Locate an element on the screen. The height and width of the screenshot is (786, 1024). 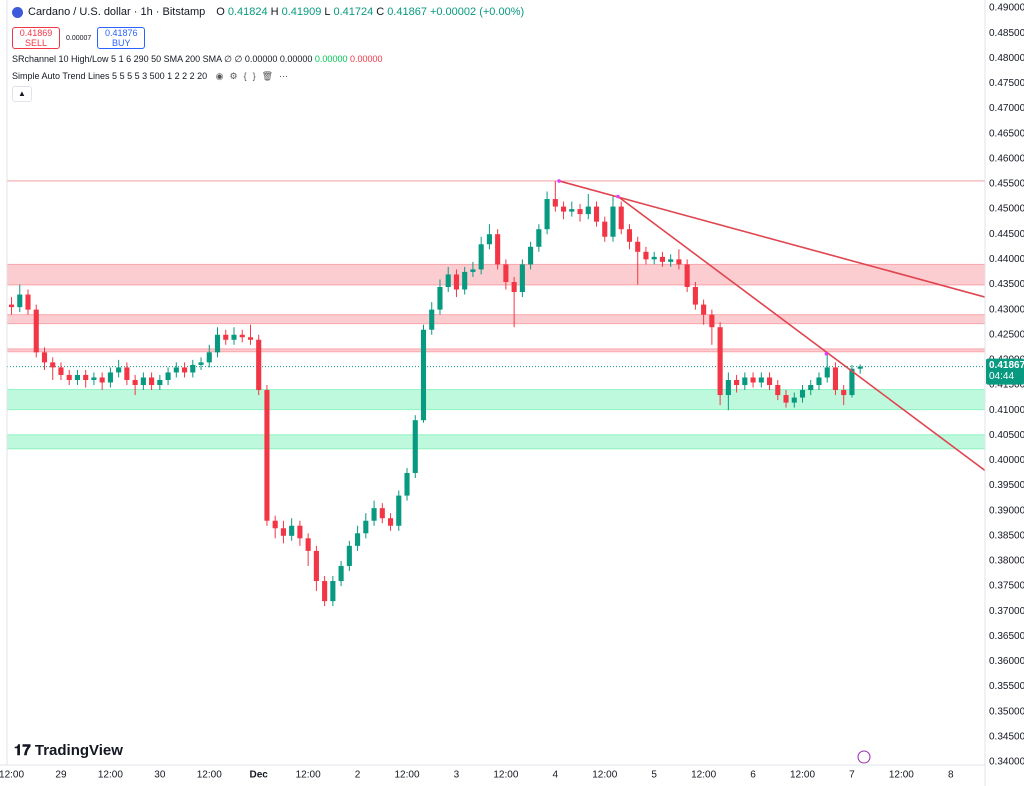
logo: 𝟏𝟕 TradingView is located at coordinates (68, 750).